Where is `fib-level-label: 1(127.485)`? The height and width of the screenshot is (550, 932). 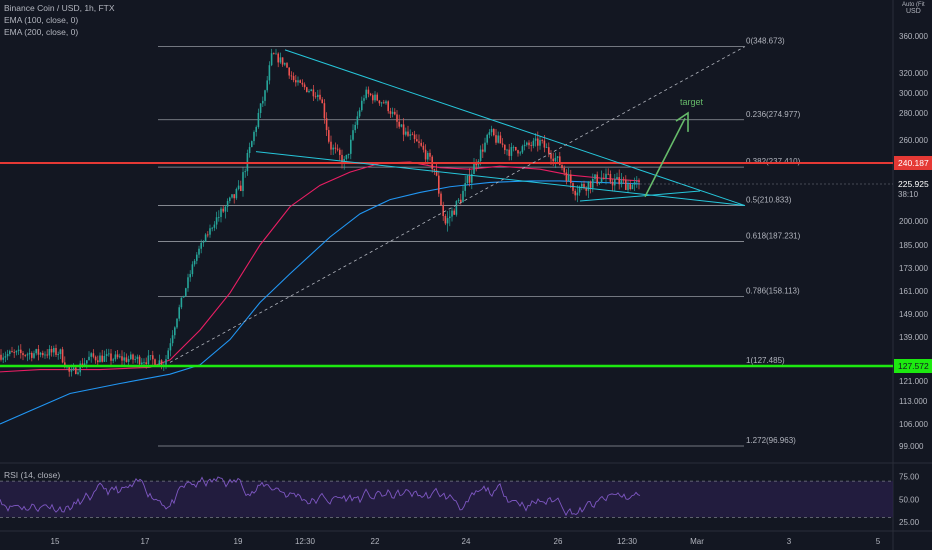 fib-level-label: 1(127.485) is located at coordinates (765, 360).